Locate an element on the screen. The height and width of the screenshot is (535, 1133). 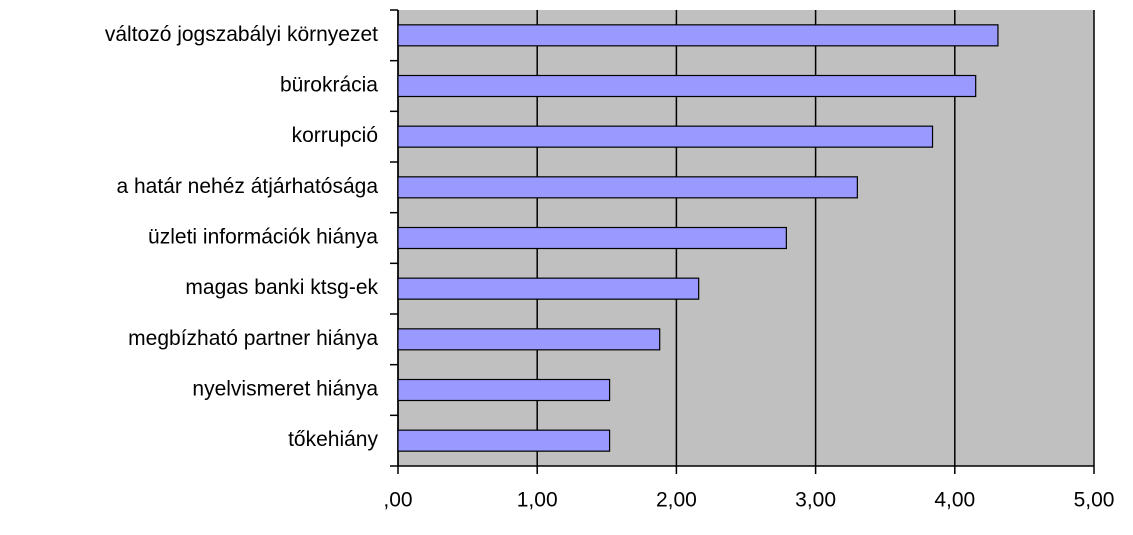
y-tick-label: megbízható partner hiánya is located at coordinates (253, 338).